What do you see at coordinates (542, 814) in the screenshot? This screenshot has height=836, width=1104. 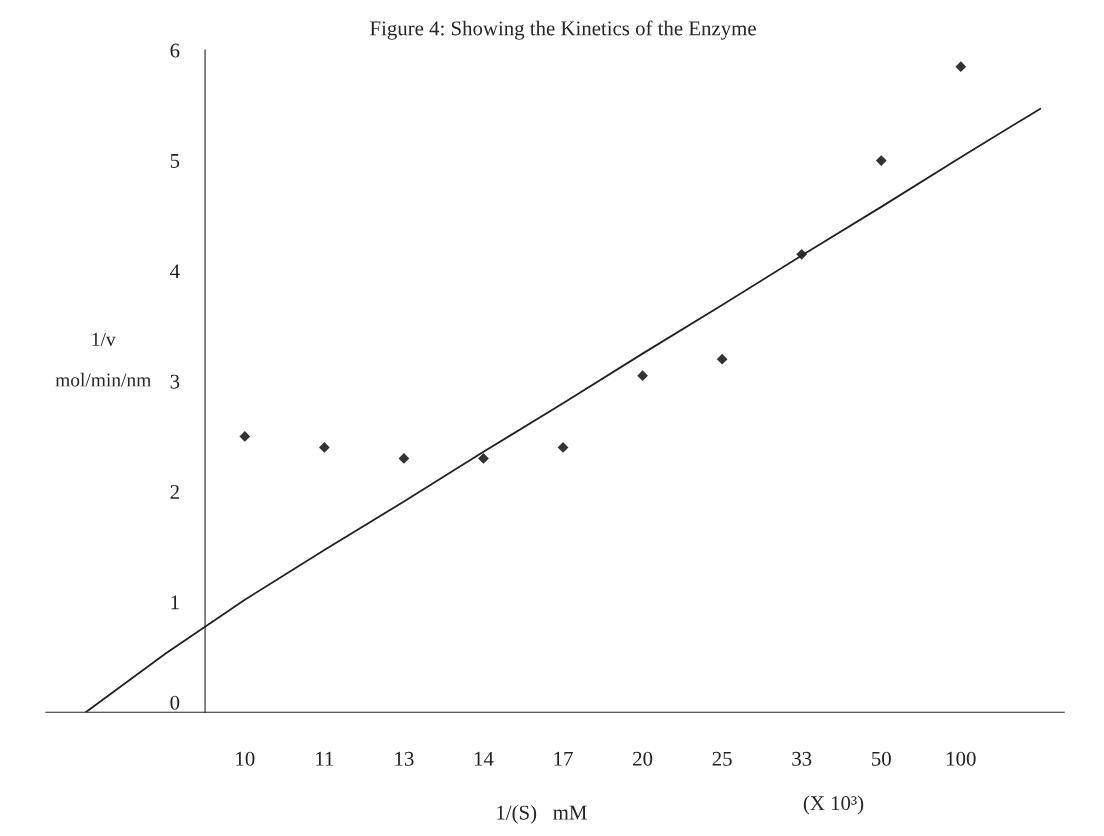 I see `x-axis-title: 1/(S) mM` at bounding box center [542, 814].